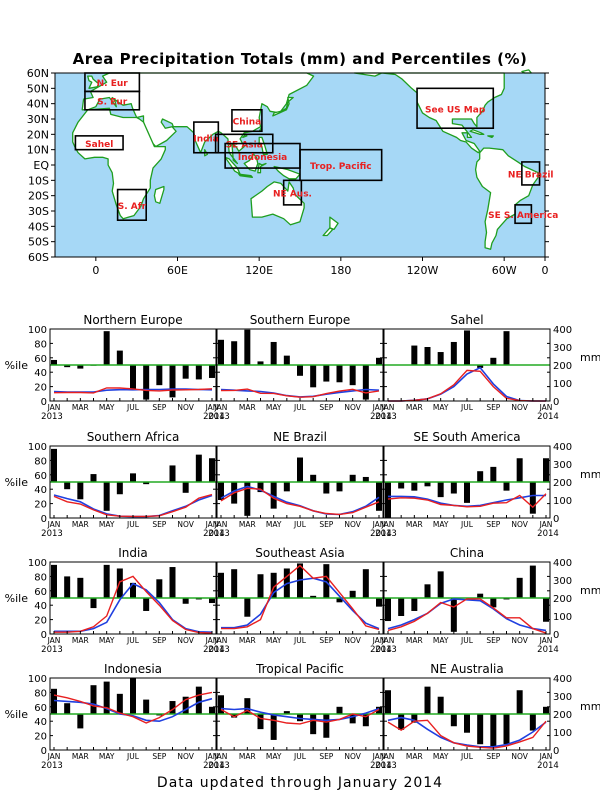 The width and height of the screenshot is (600, 804). I want to click on lat-tick-label: 60S, so click(38, 257).